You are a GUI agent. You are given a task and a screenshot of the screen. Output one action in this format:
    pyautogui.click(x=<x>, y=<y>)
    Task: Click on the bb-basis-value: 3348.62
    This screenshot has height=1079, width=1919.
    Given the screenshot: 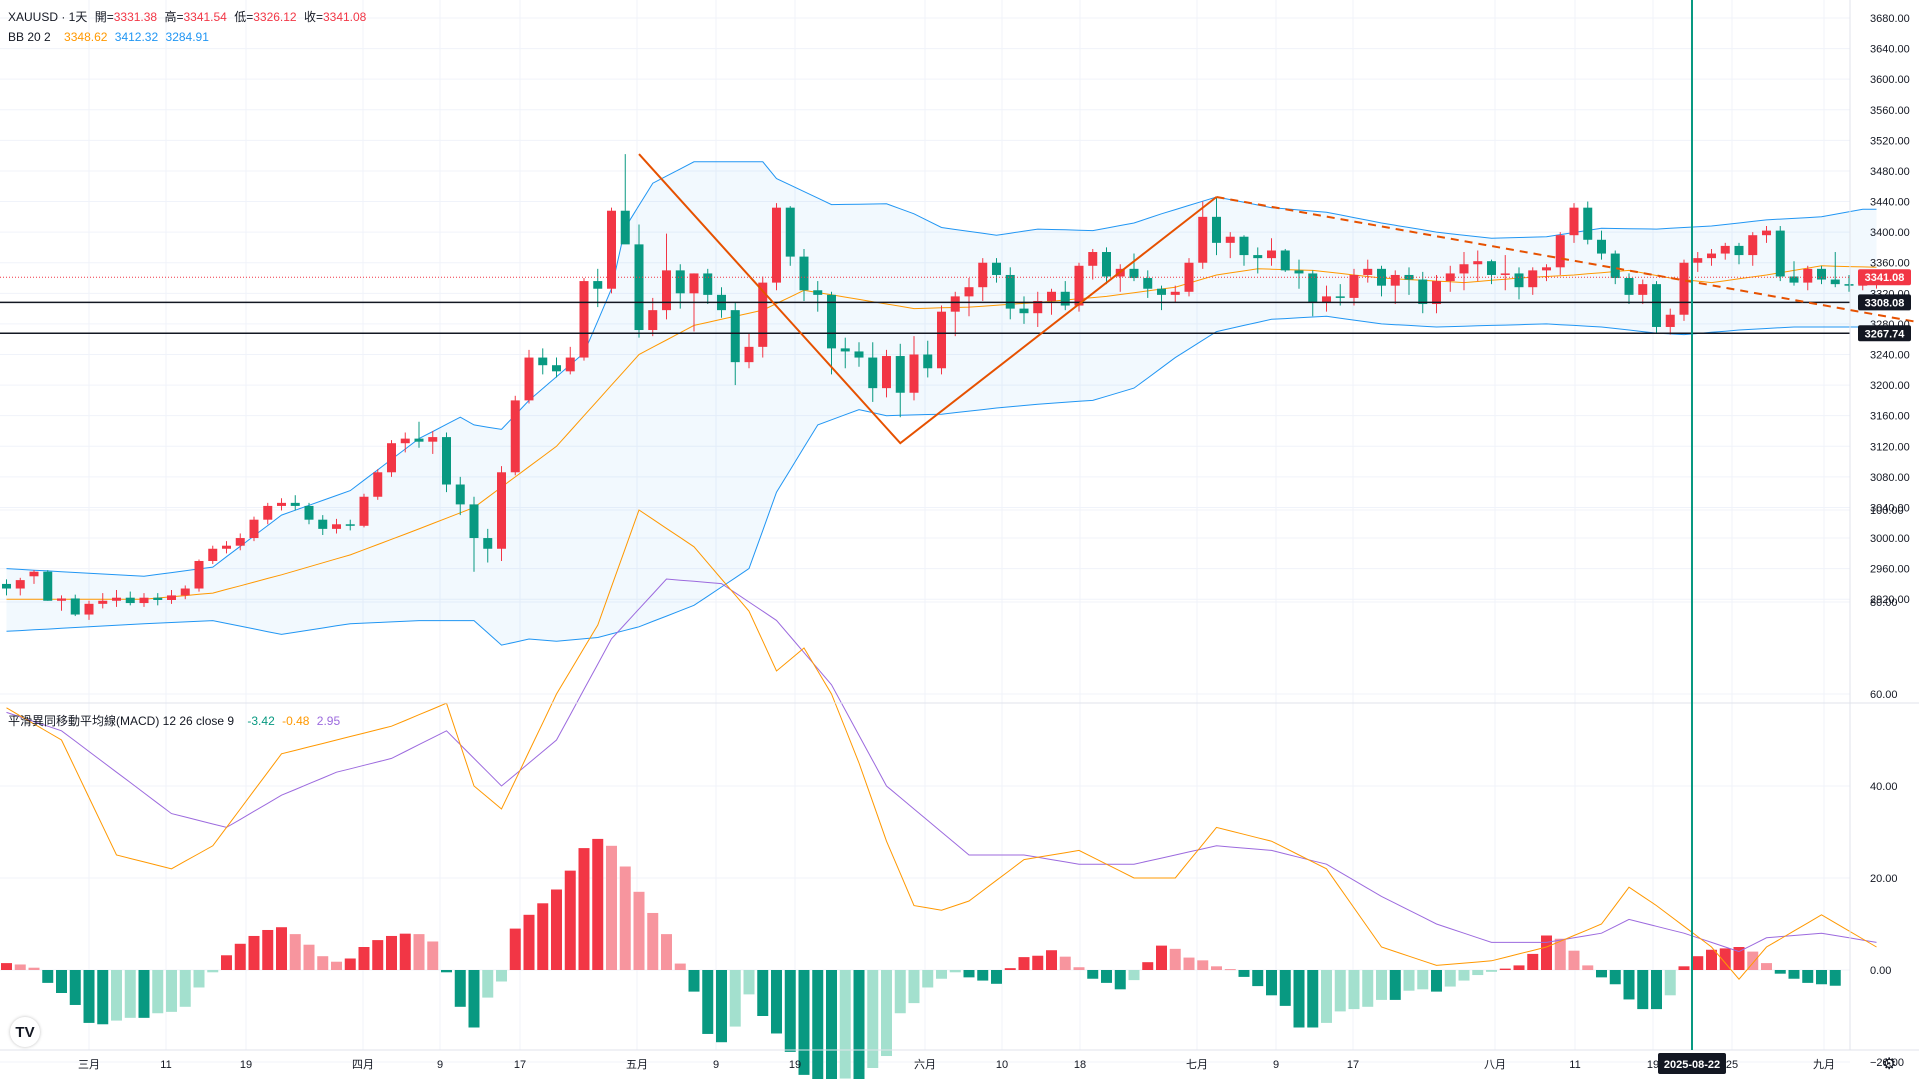 What is the action you would take?
    pyautogui.click(x=86, y=37)
    